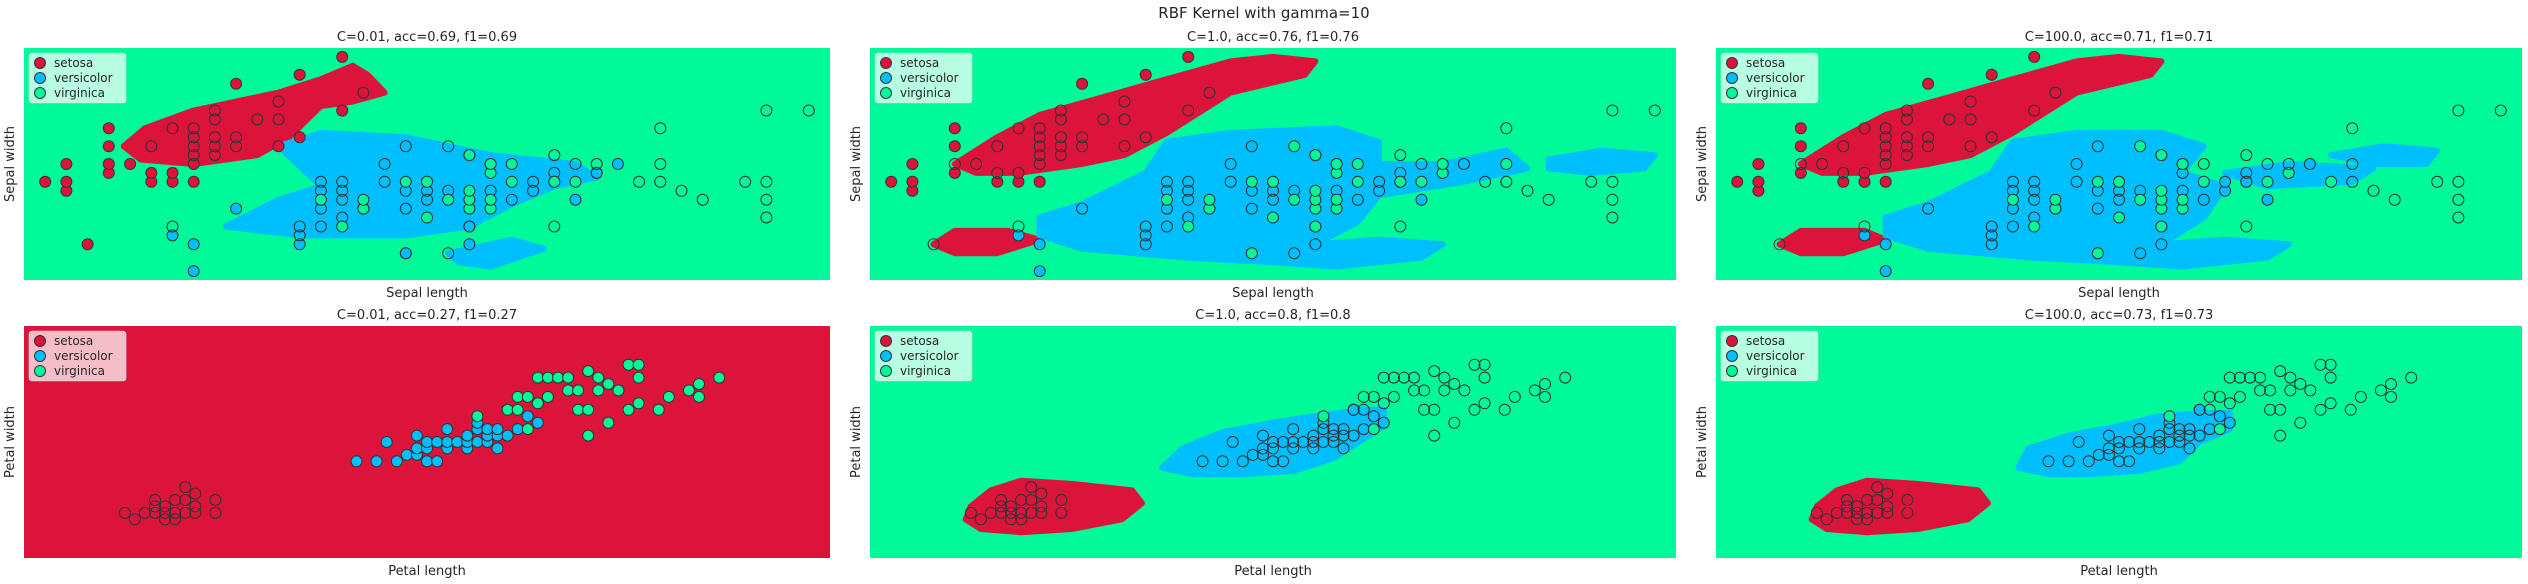 This screenshot has height=584, width=2528. Describe the element at coordinates (886, 78) in the screenshot. I see `legend-marker-versicolor` at that location.